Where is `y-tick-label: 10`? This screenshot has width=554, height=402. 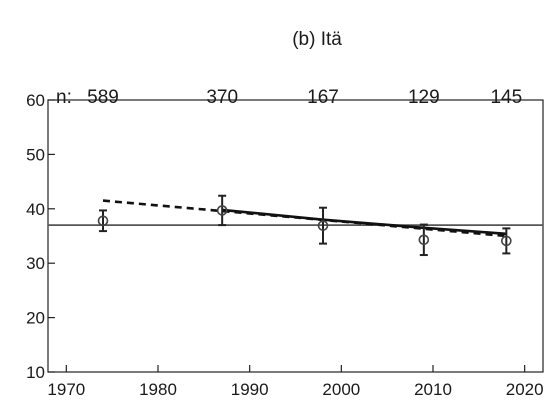
y-tick-label: 10 is located at coordinates (35, 372).